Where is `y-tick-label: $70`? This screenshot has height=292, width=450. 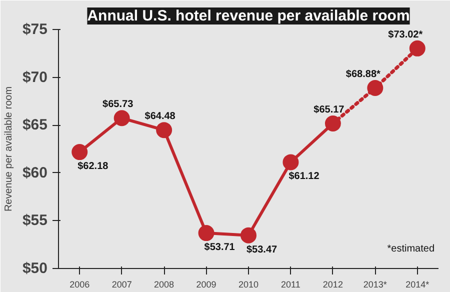
y-tick-label: $70 is located at coordinates (35, 77).